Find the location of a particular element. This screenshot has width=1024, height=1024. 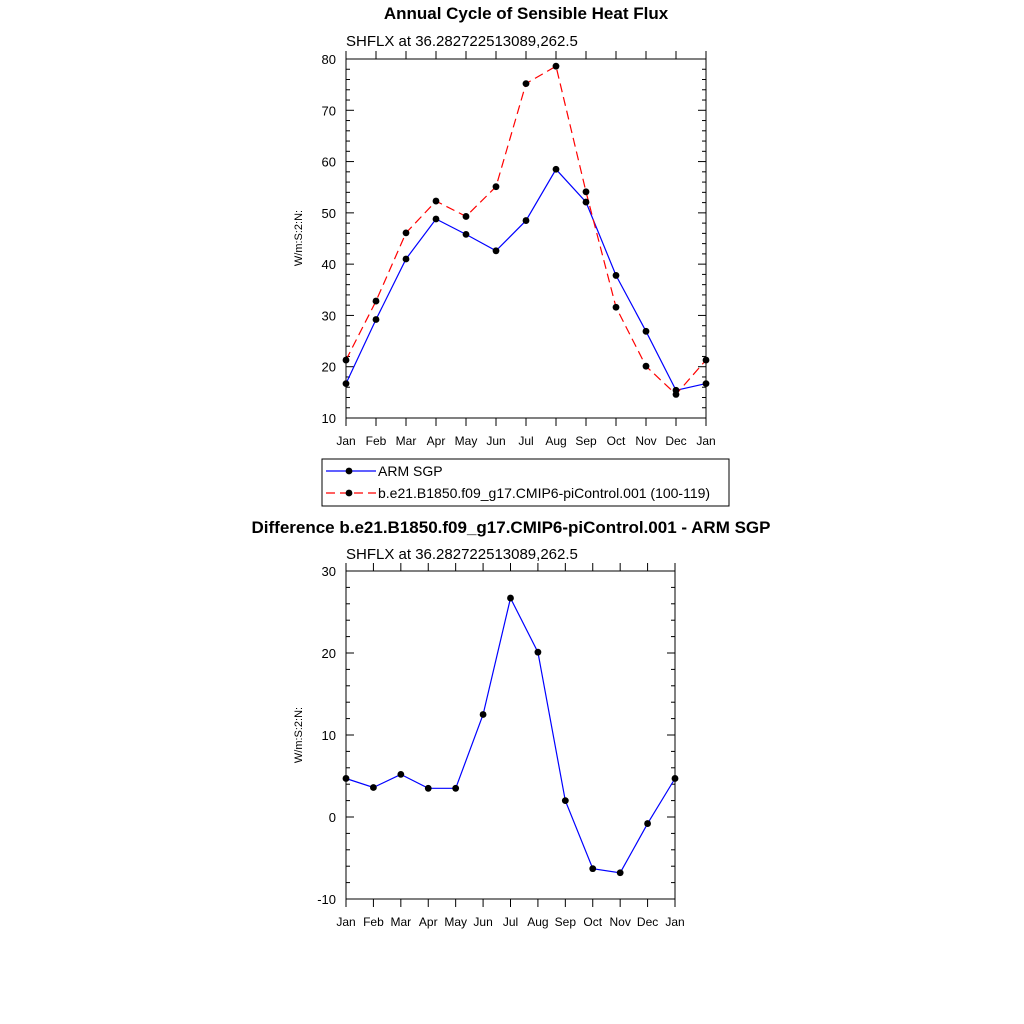

ytick-label: 80 is located at coordinates (329, 59).